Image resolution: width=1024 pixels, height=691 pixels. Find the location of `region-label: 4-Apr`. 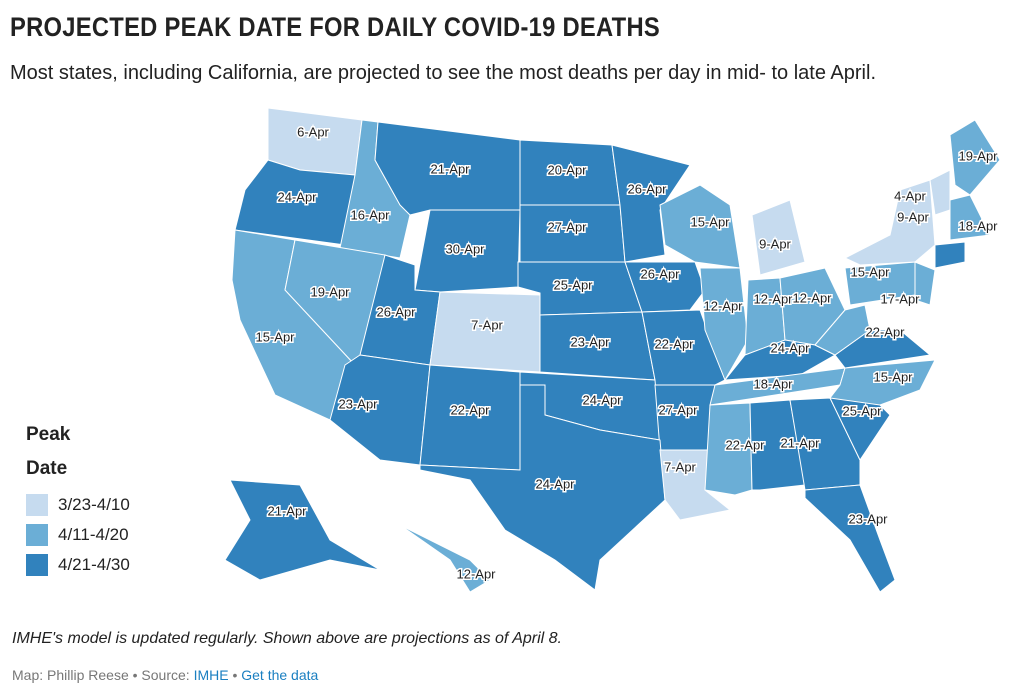

region-label: 4-Apr is located at coordinates (910, 195).